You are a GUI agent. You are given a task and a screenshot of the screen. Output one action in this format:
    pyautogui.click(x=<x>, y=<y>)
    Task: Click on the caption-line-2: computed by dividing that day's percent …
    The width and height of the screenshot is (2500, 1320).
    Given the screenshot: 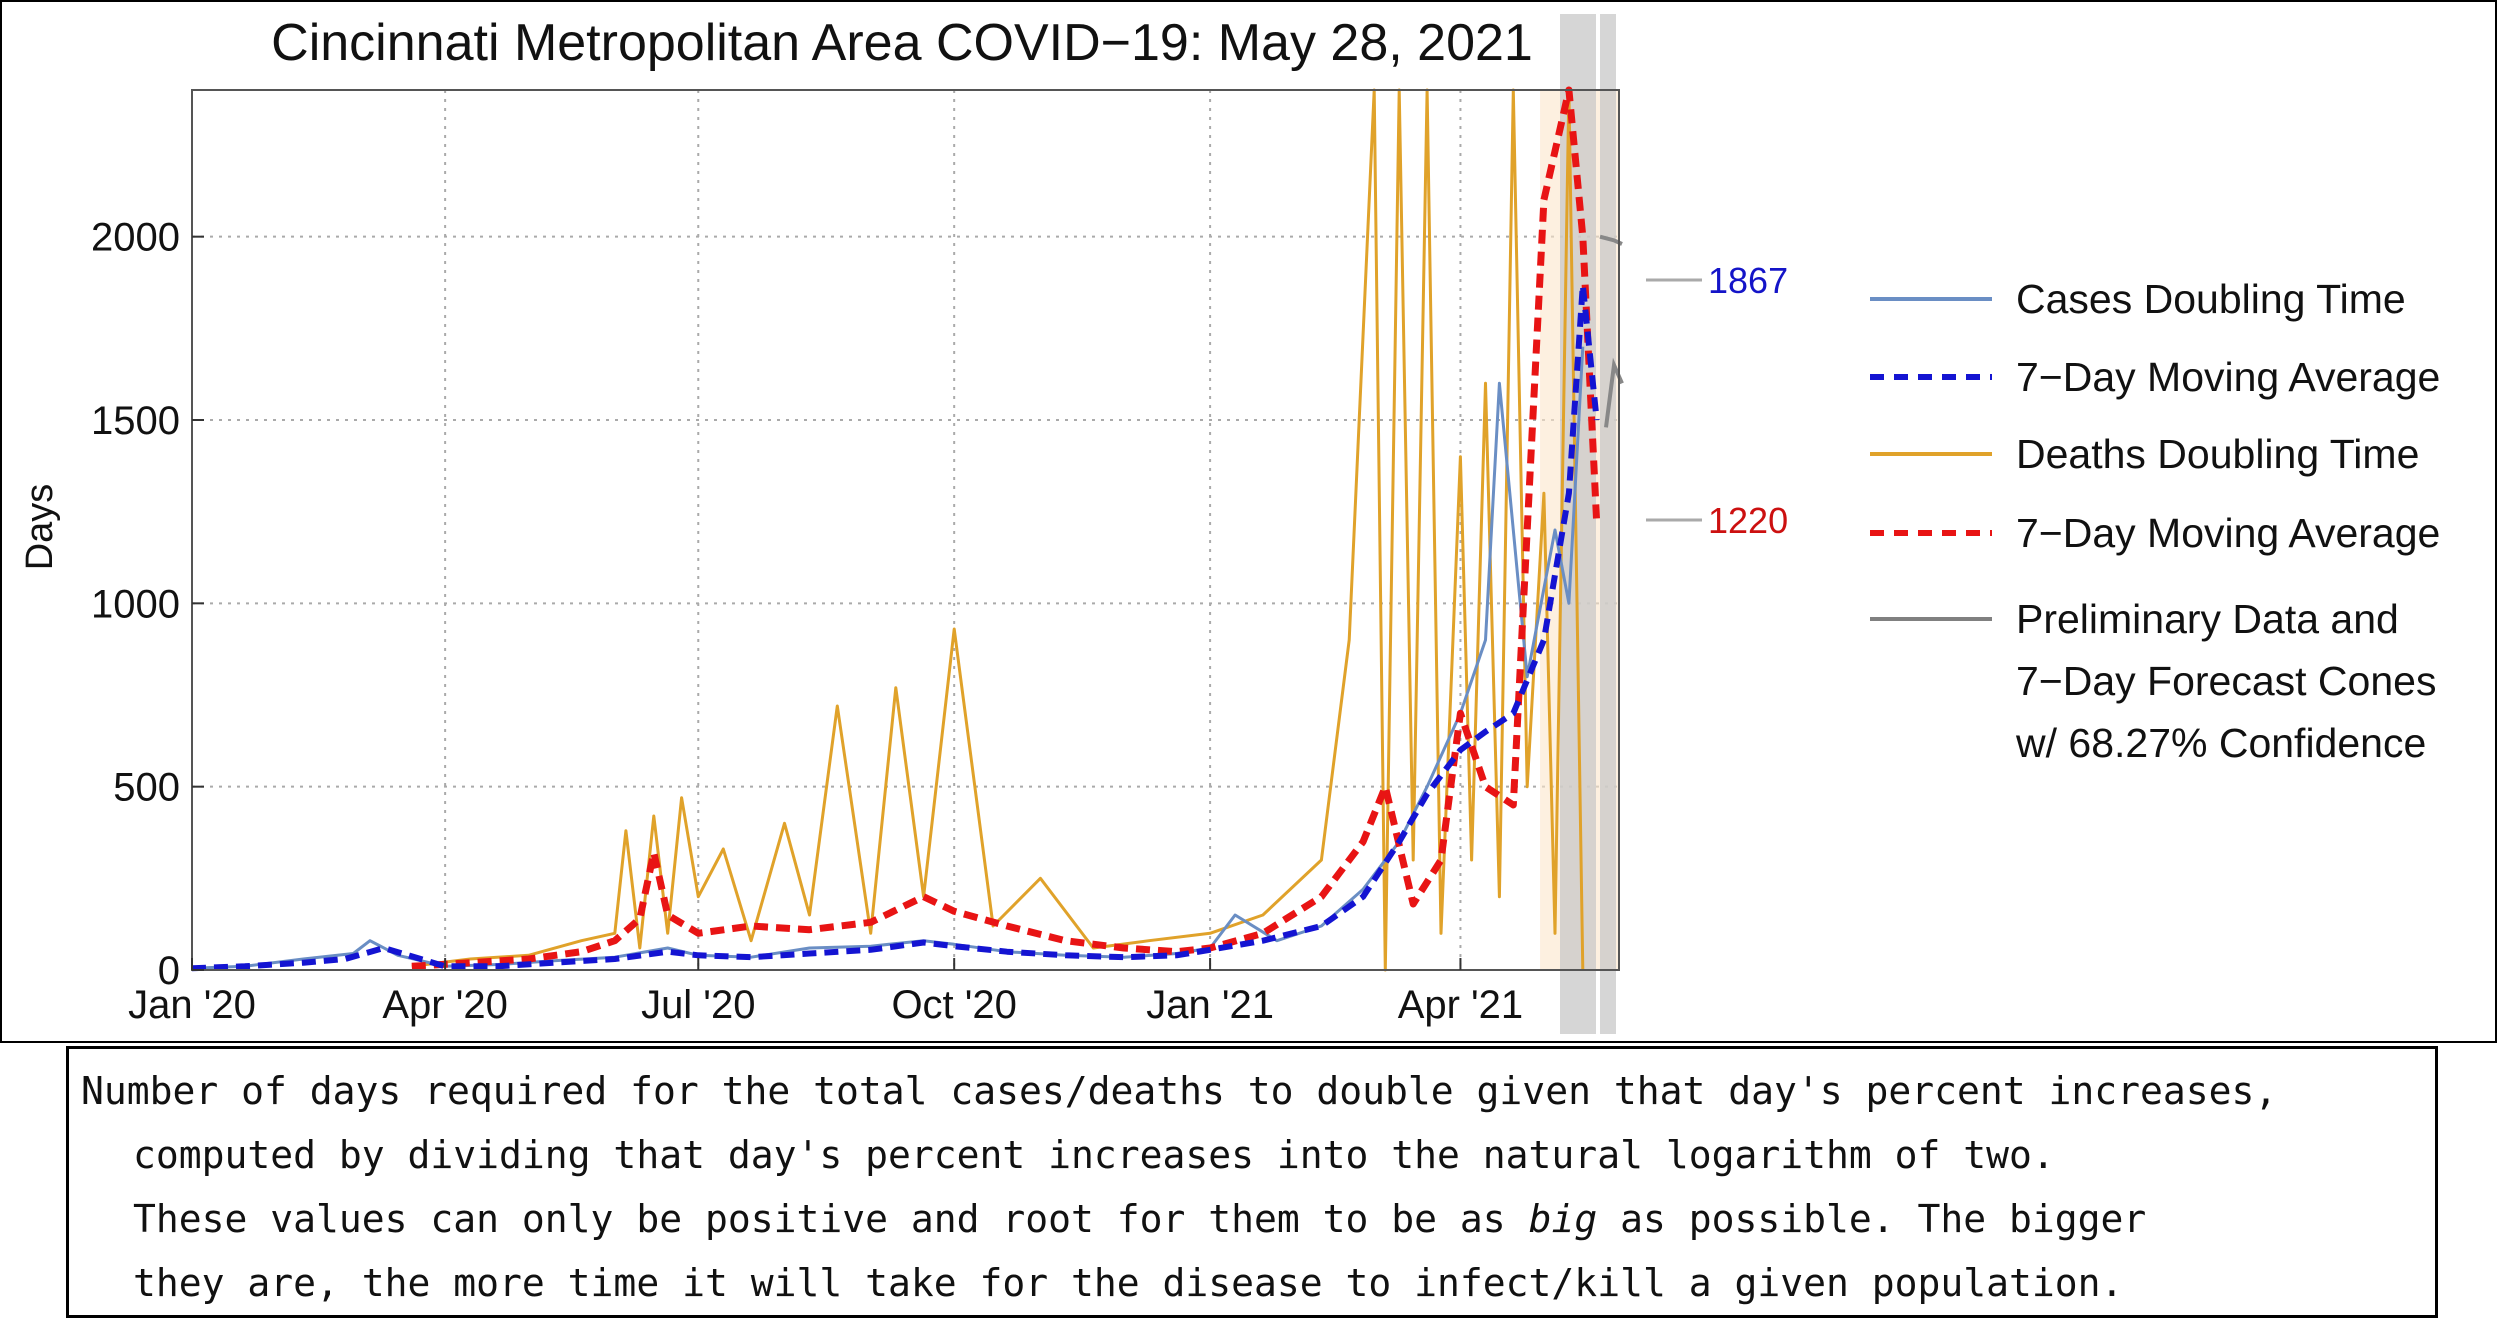 What is the action you would take?
    pyautogui.click(x=1094, y=1155)
    